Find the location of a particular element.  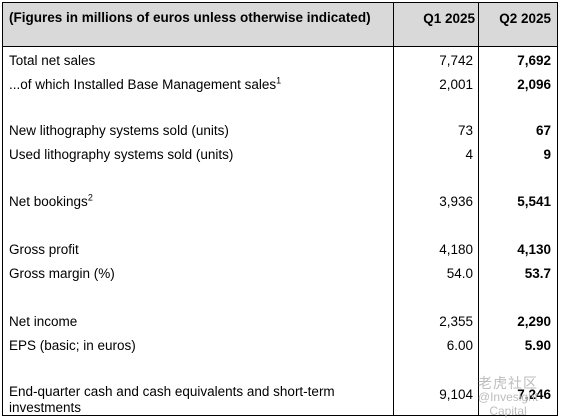

row-q1-value: 3,936 is located at coordinates (456, 201).